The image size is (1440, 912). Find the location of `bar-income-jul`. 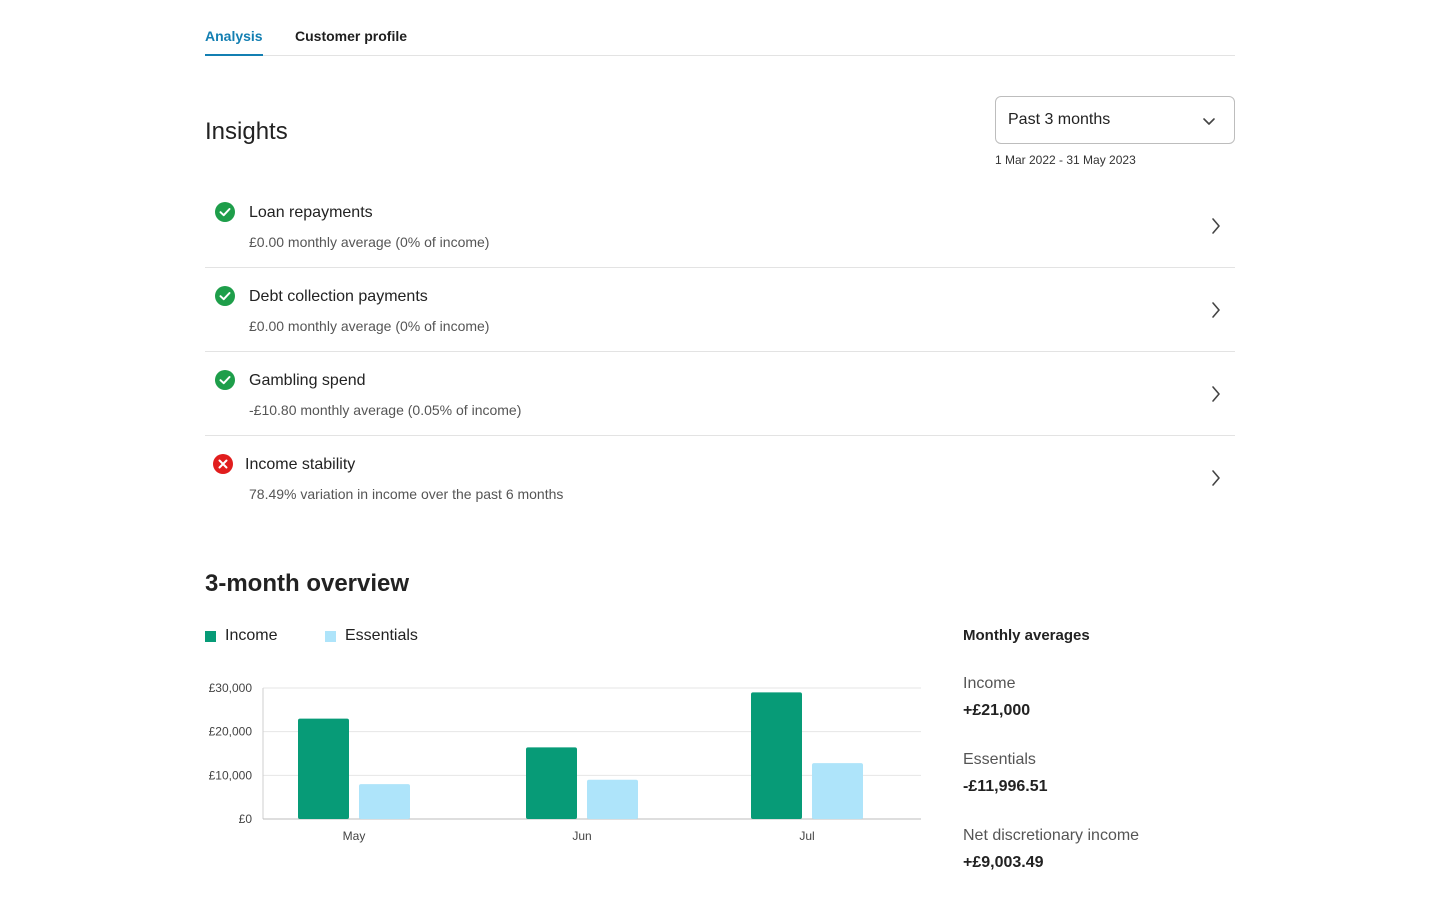

bar-income-jul is located at coordinates (776, 755).